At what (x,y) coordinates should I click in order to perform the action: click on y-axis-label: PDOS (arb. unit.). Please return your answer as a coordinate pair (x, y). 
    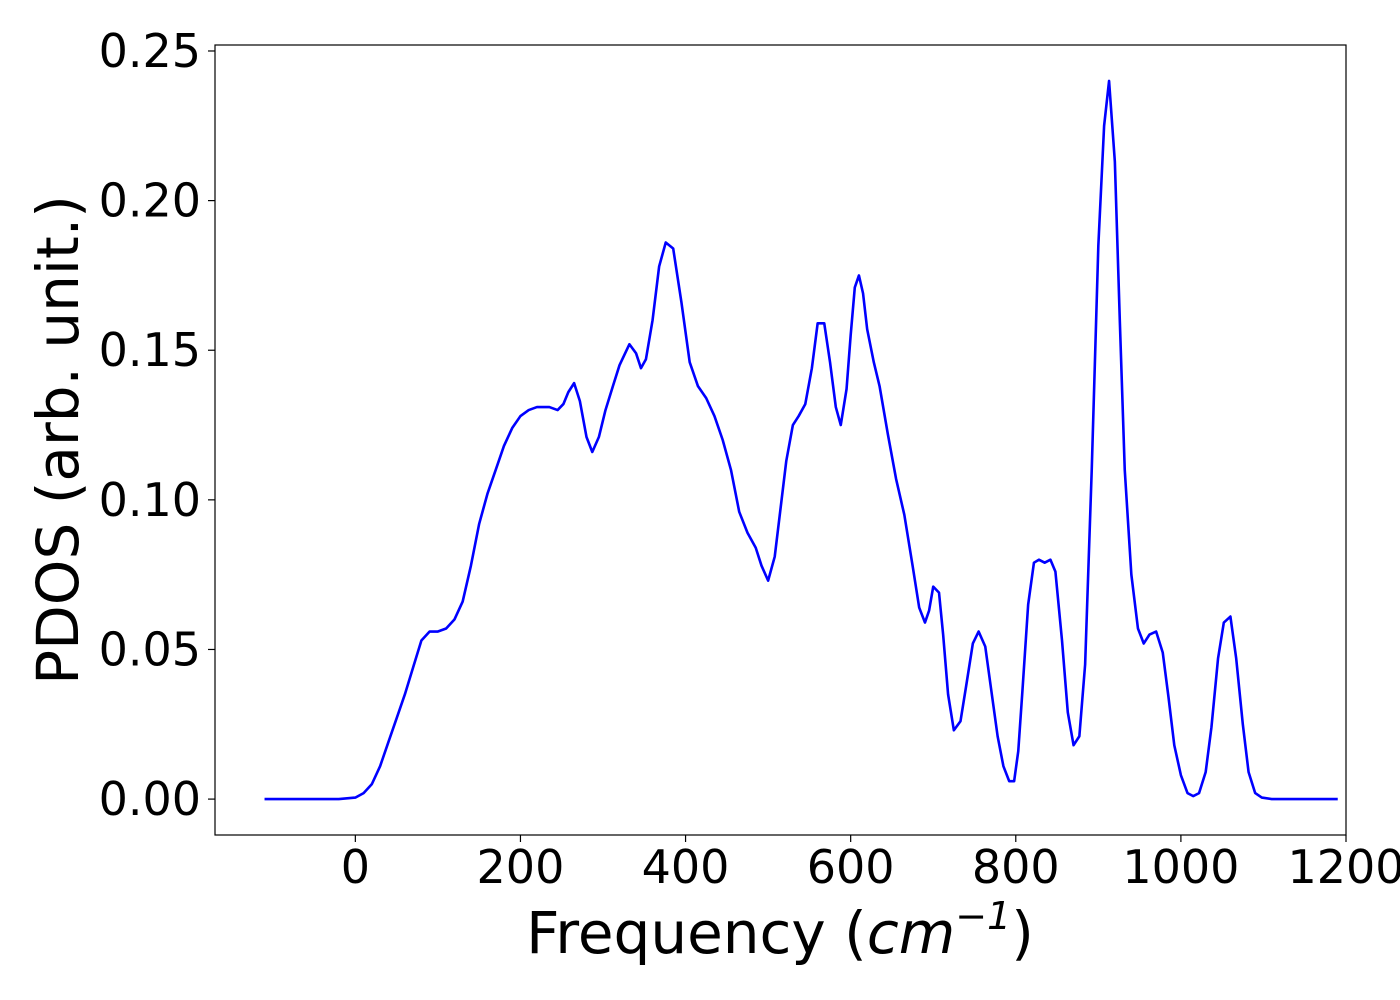
    Looking at the image, I should click on (58, 440).